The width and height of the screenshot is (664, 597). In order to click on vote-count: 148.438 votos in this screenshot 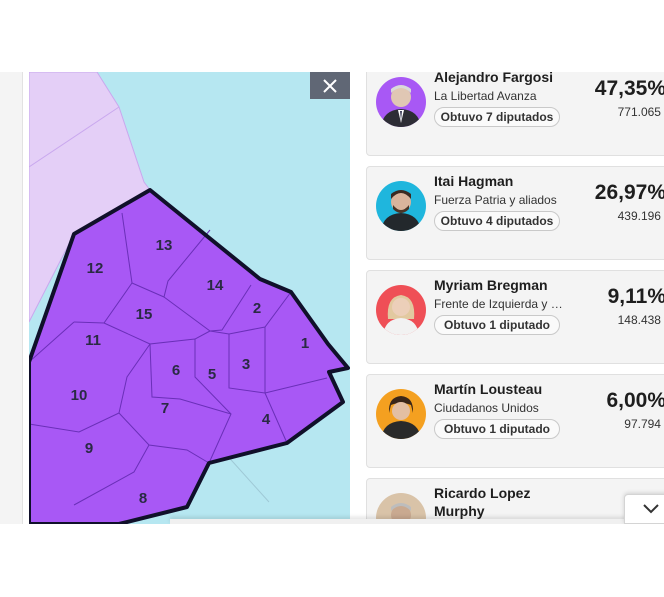, I will do `click(640, 320)`.